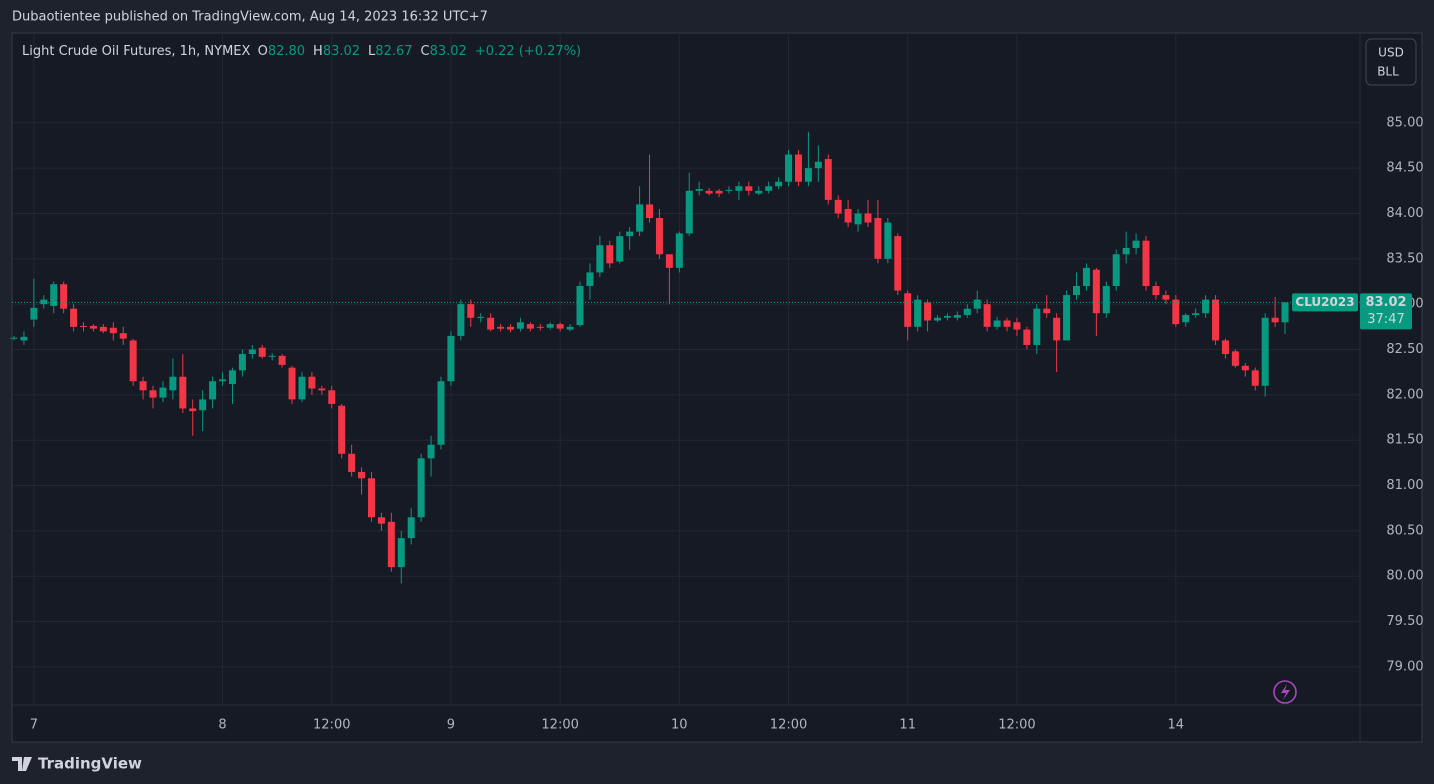 The image size is (1434, 784). I want to click on y-tick-label: 79.50, so click(1404, 621).